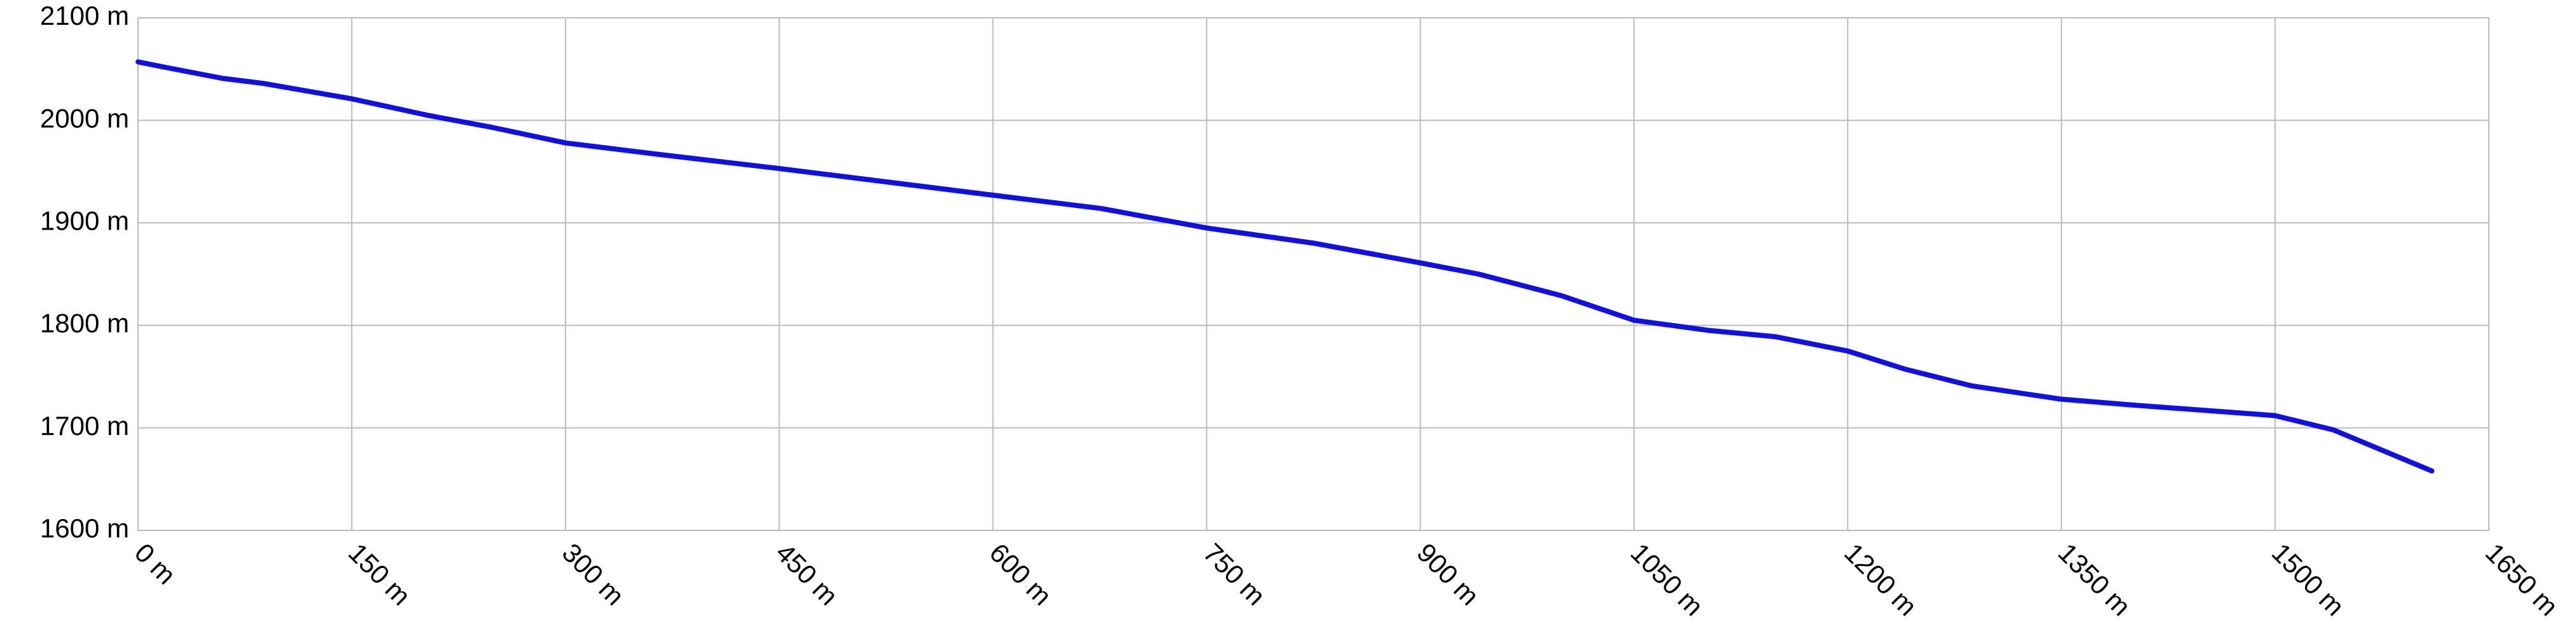  Describe the element at coordinates (84, 118) in the screenshot. I see `y-tick-label: 2000 m` at that location.